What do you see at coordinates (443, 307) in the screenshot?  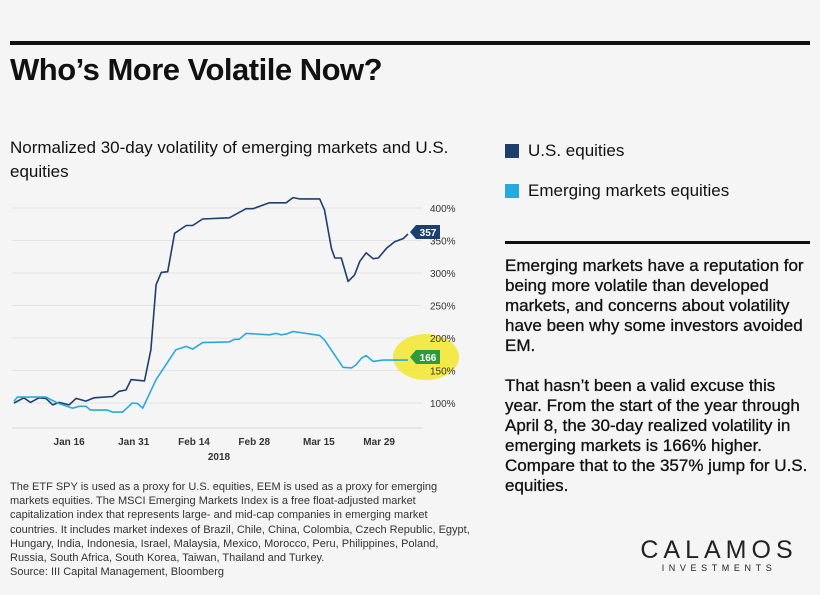 I see `y-tick-label: 250%` at bounding box center [443, 307].